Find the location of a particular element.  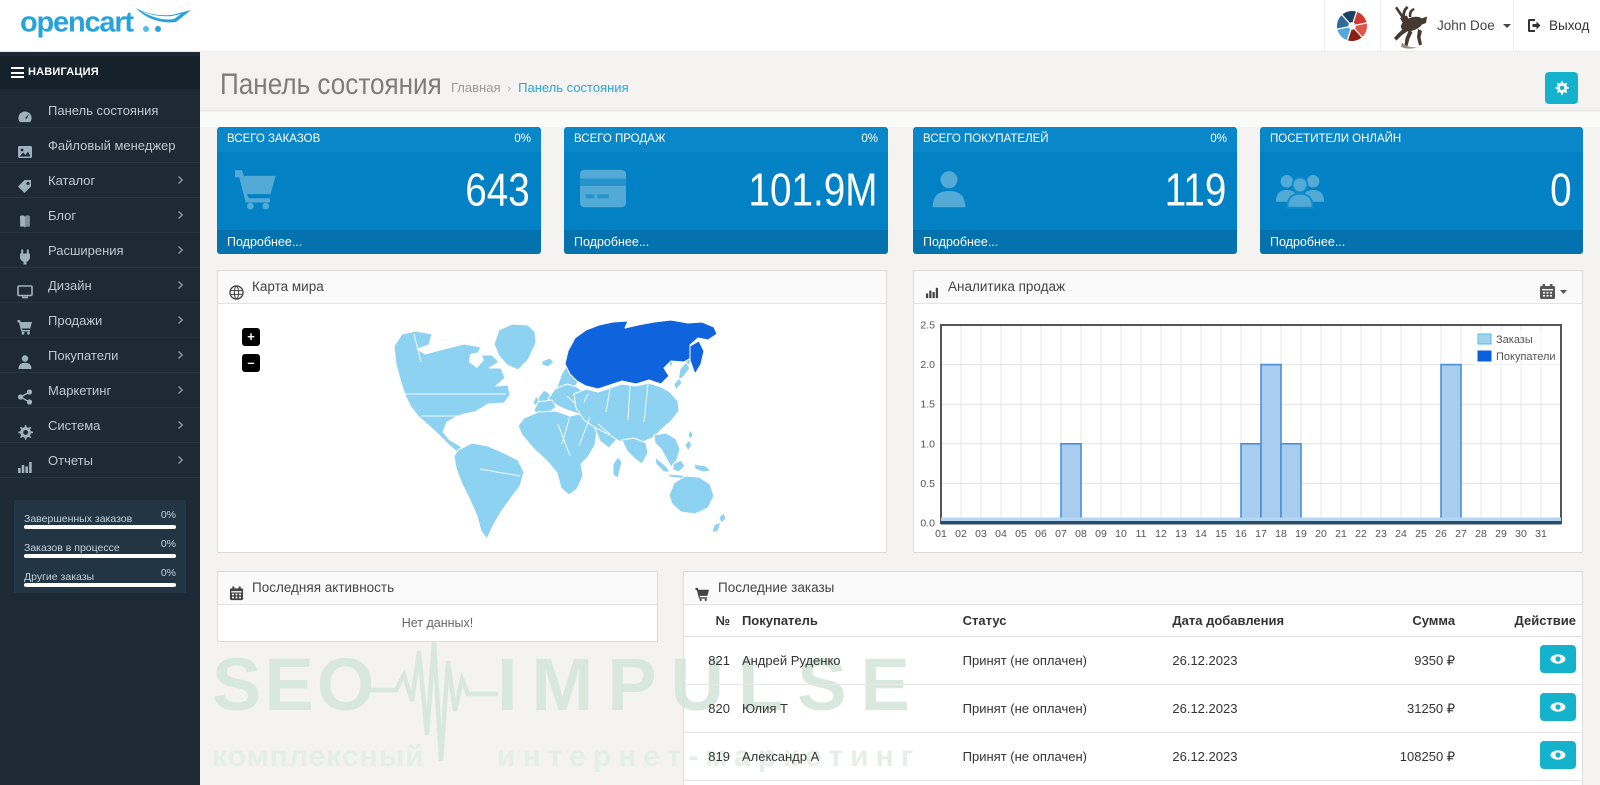

svg-text: 2.0 is located at coordinates (927, 365).